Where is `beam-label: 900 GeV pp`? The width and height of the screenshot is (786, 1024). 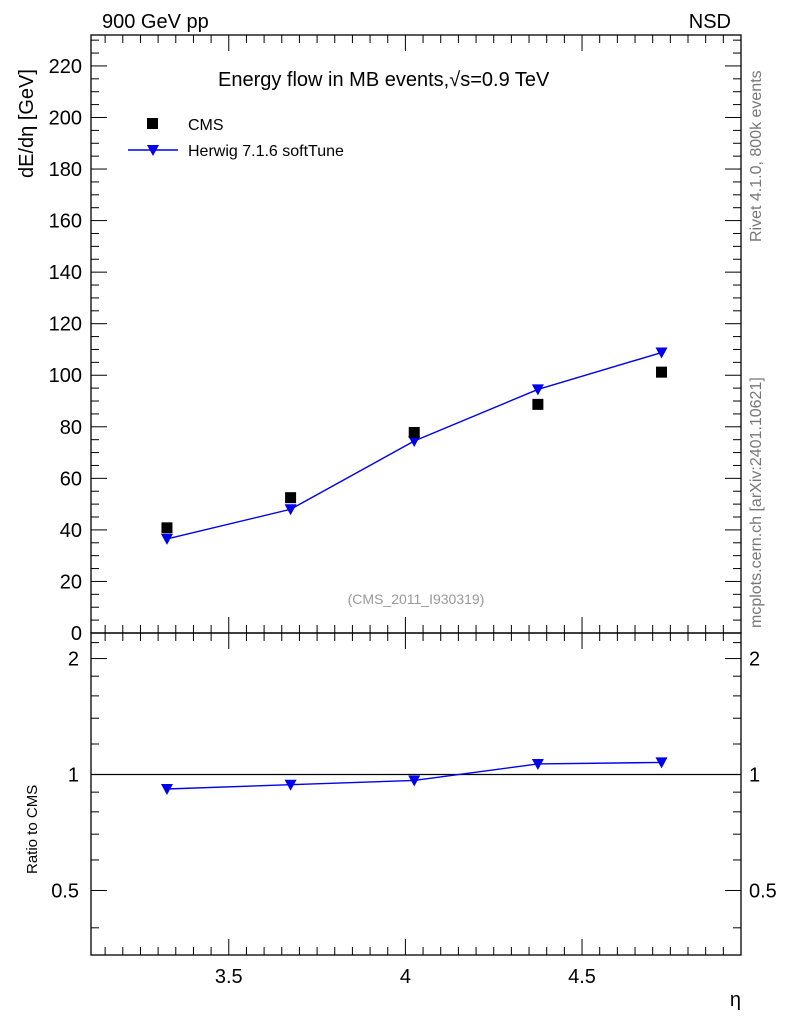
beam-label: 900 GeV pp is located at coordinates (155, 22).